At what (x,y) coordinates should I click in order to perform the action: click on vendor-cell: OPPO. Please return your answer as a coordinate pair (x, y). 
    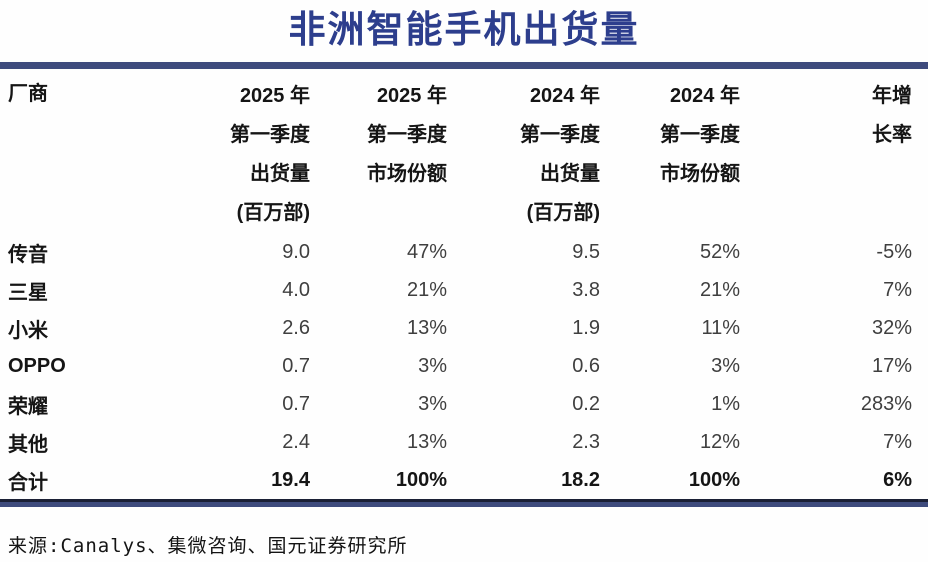
    Looking at the image, I should click on (37, 365).